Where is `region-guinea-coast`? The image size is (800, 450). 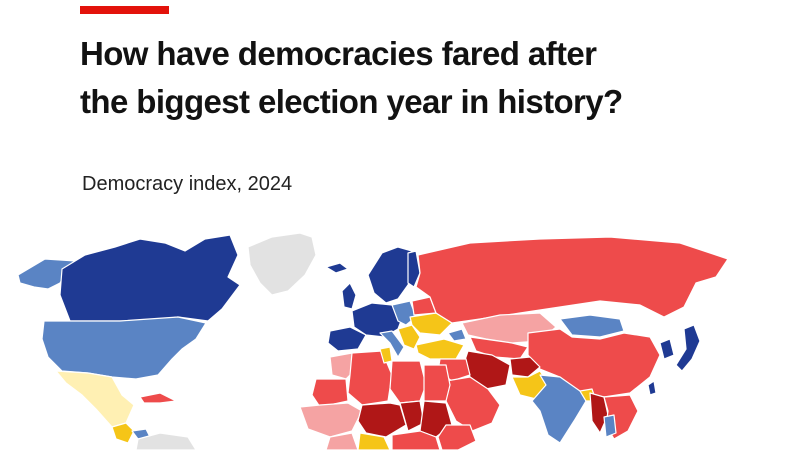 region-guinea-coast is located at coordinates (342, 441).